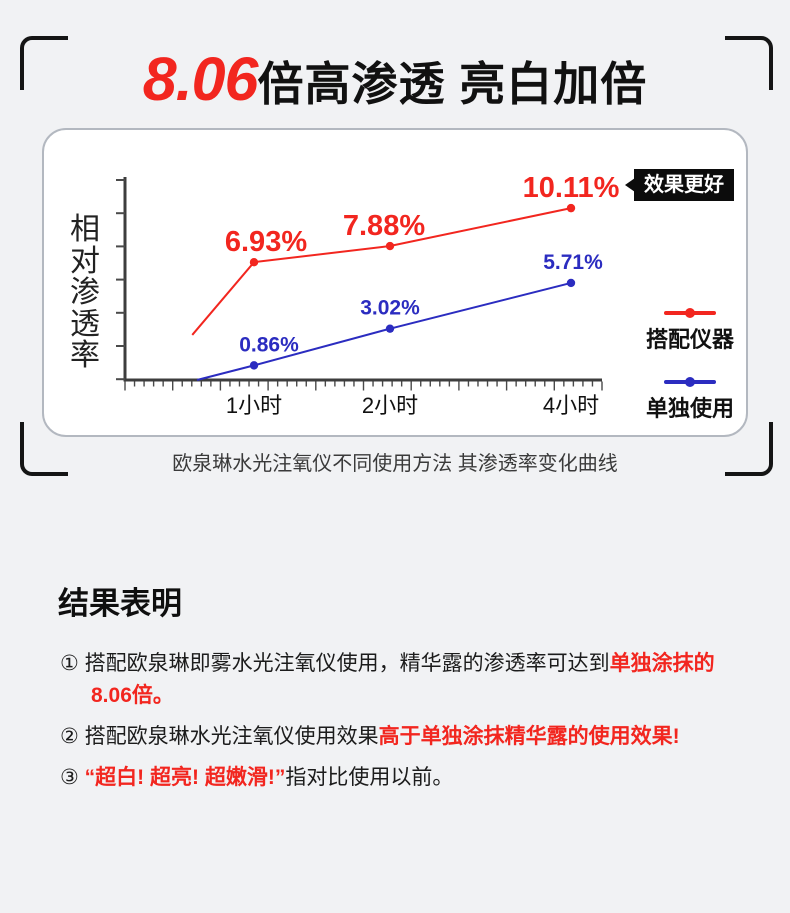 Image resolution: width=790 pixels, height=913 pixels. I want to click on better-effect-badge: 效果更好, so click(679, 185).